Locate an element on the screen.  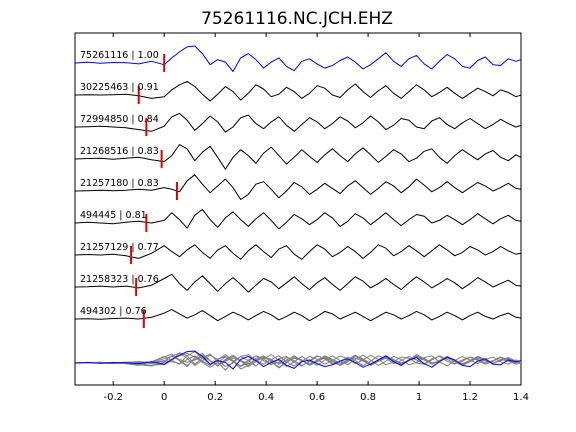
x-tick-label-1: 0 is located at coordinates (164, 397).